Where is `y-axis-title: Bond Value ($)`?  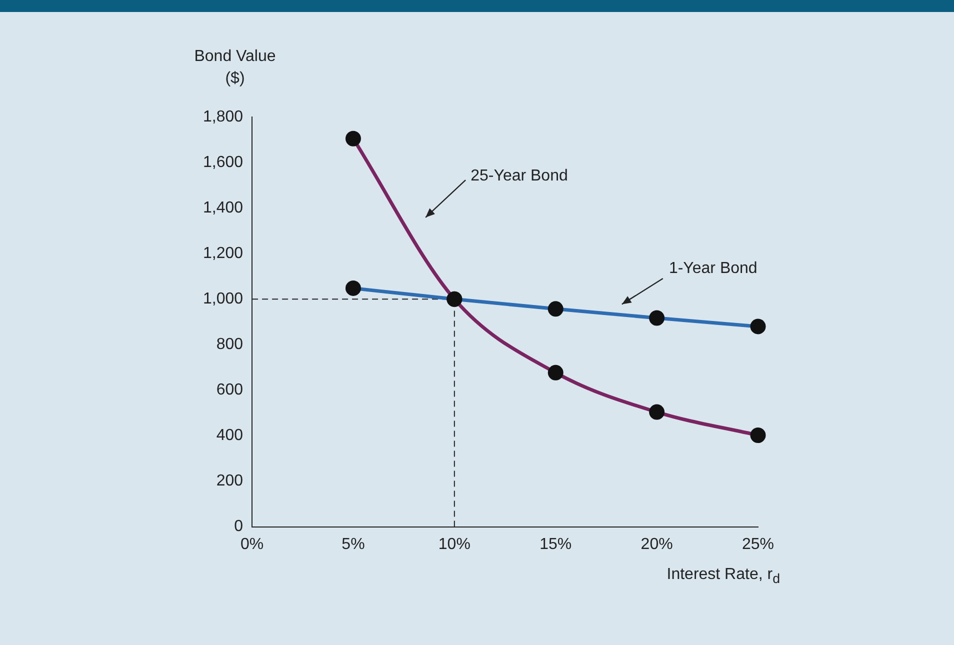
y-axis-title: Bond Value ($) is located at coordinates (235, 68).